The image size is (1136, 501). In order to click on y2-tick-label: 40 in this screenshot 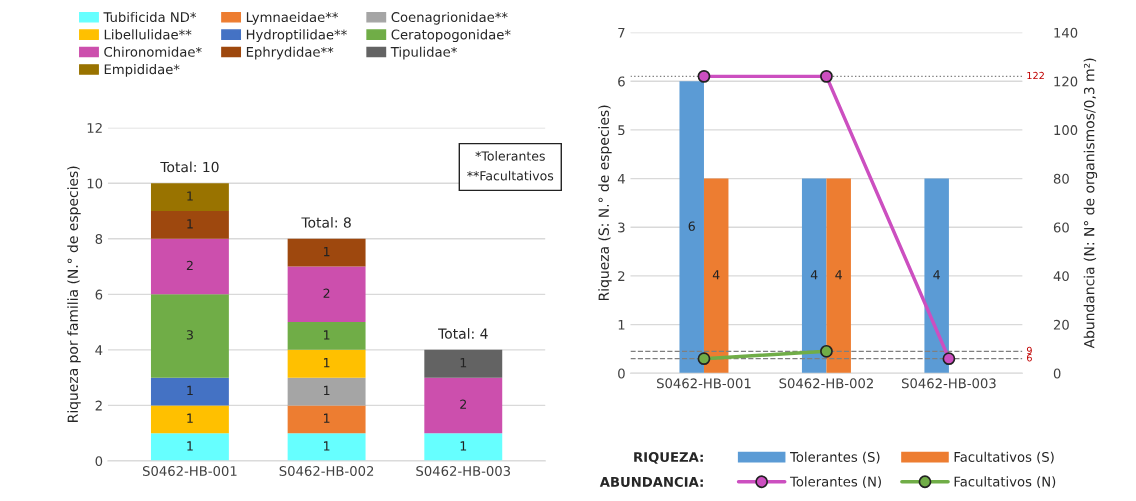, I will do `click(1061, 276)`.